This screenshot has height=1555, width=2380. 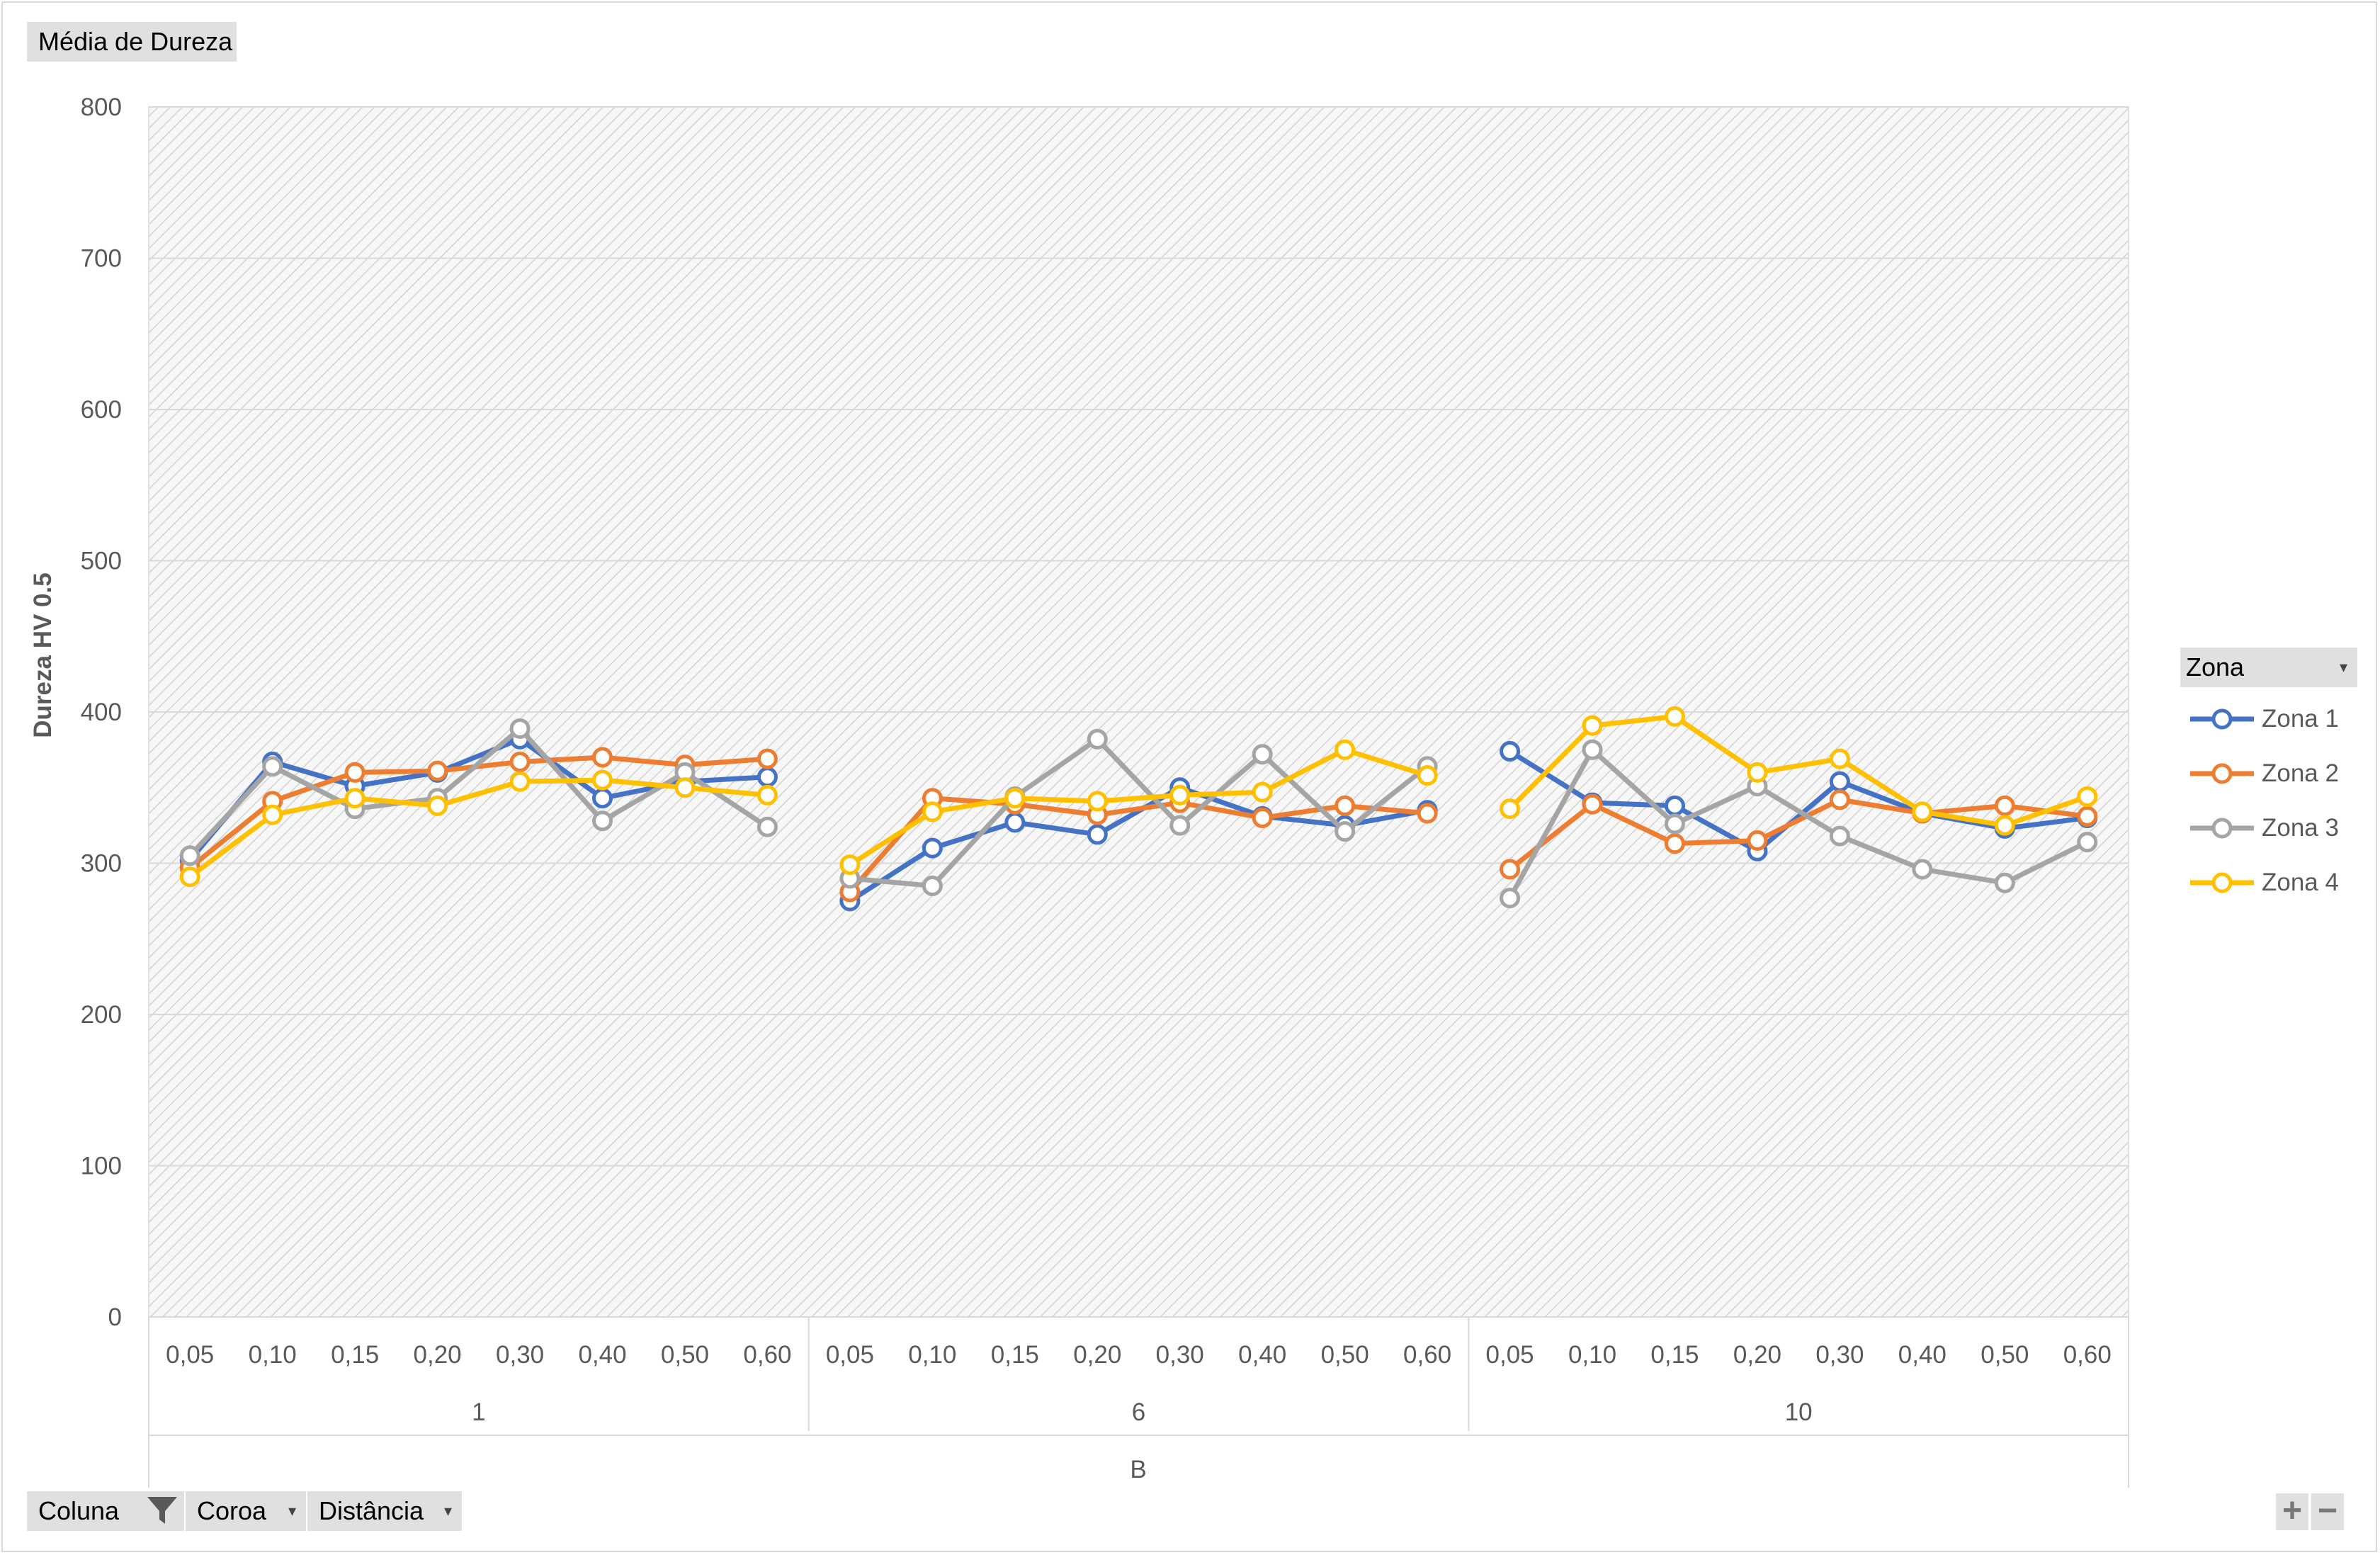 What do you see at coordinates (2301, 773) in the screenshot?
I see `legend-label: Zona 2` at bounding box center [2301, 773].